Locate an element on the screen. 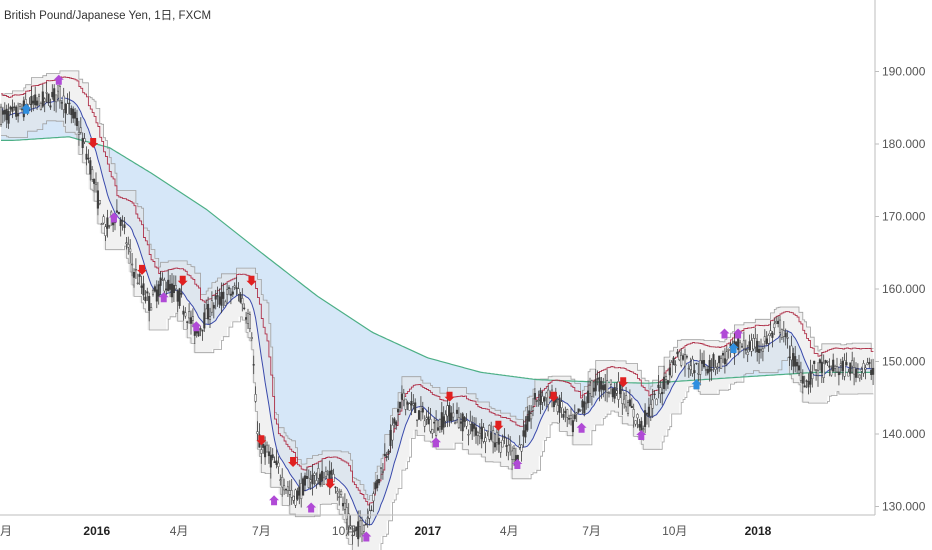 The width and height of the screenshot is (932, 550). x-tick-label: 7月 is located at coordinates (261, 531).